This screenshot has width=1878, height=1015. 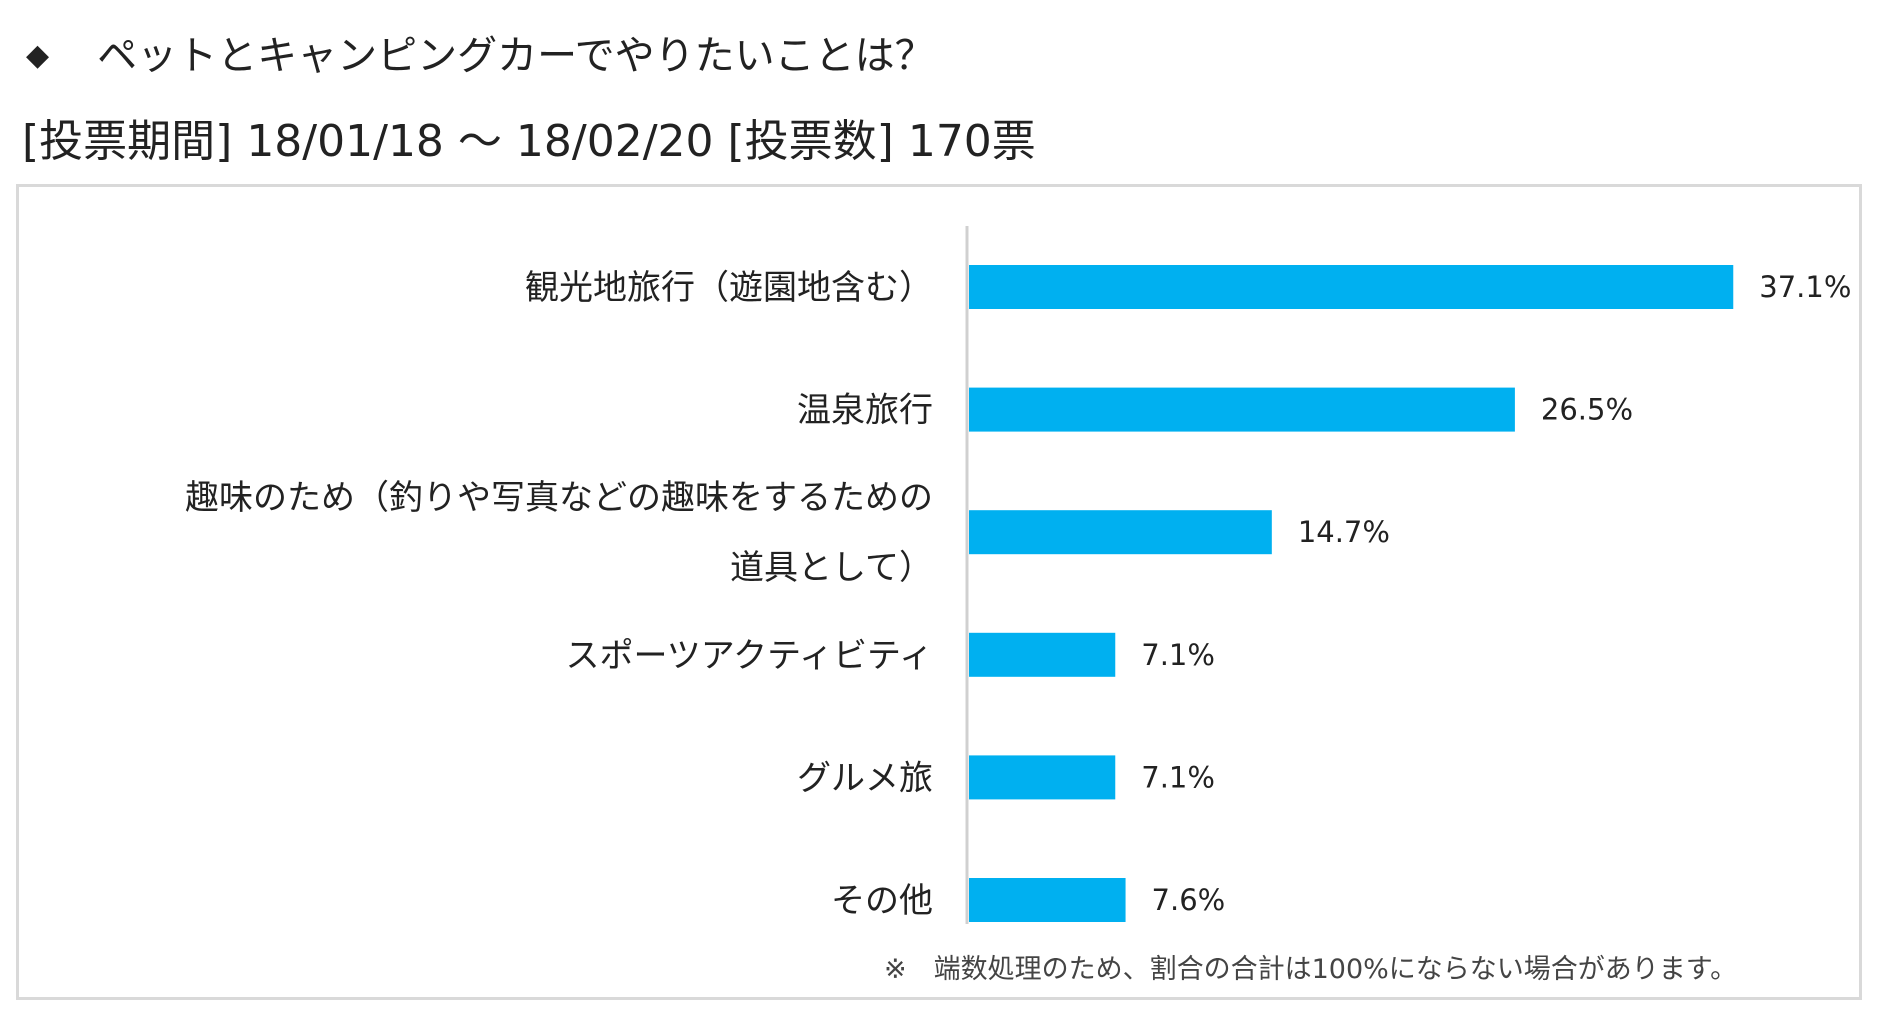 I want to click on category-label: 温泉旅行, so click(x=865, y=411).